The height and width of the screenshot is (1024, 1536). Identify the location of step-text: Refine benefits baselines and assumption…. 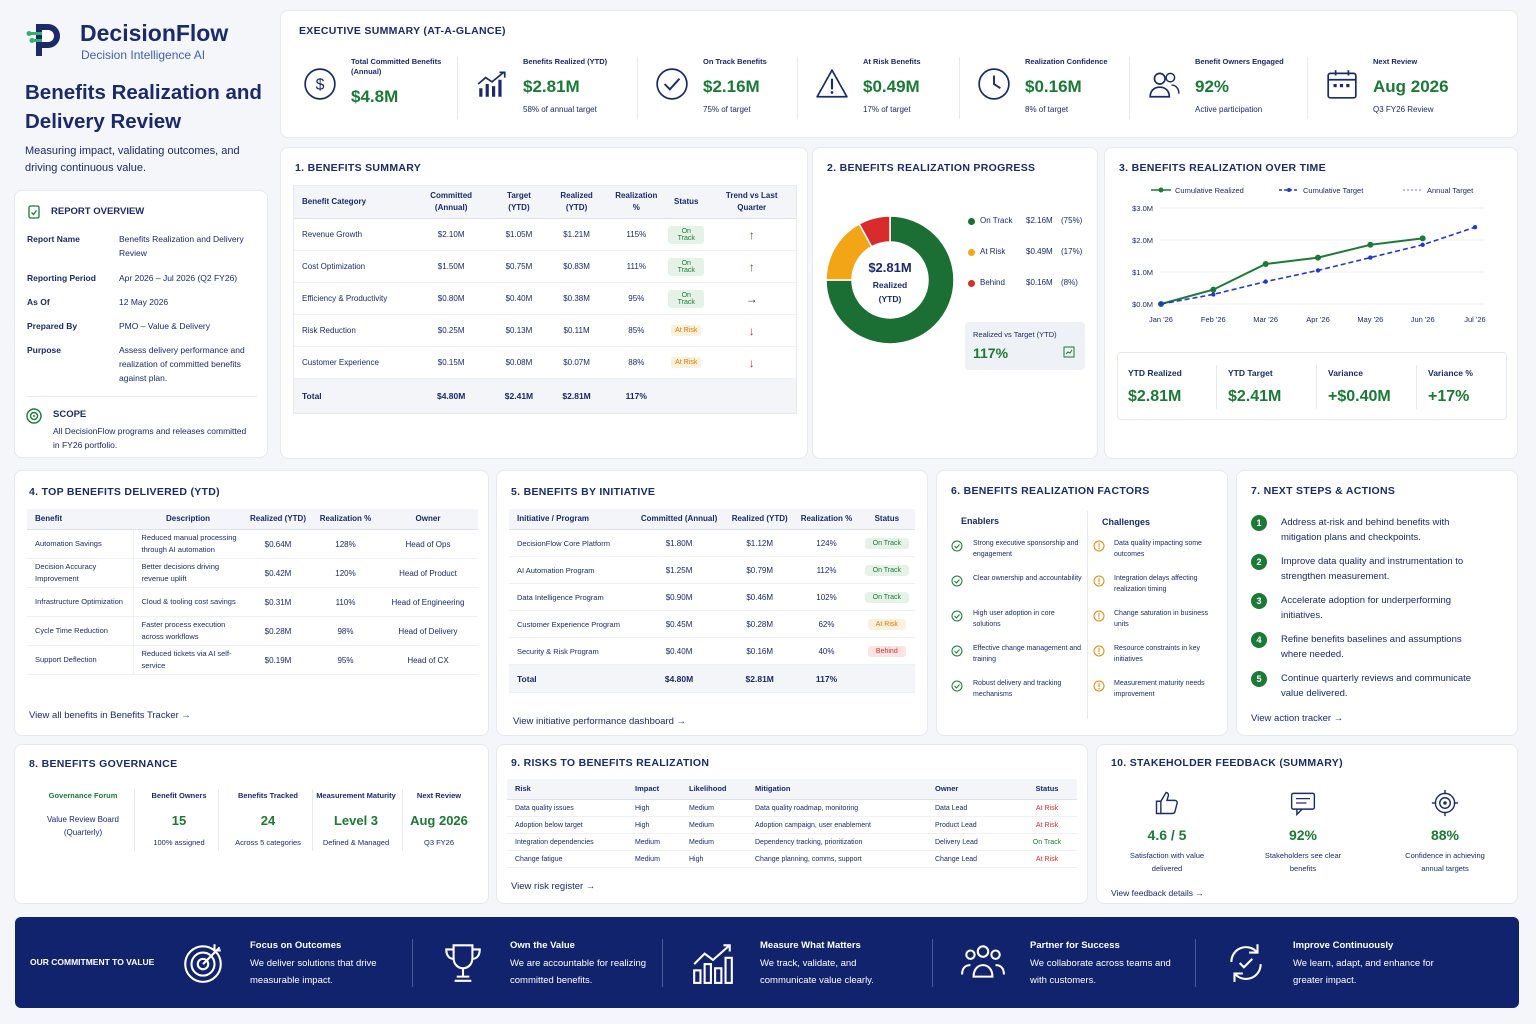
(1371, 647).